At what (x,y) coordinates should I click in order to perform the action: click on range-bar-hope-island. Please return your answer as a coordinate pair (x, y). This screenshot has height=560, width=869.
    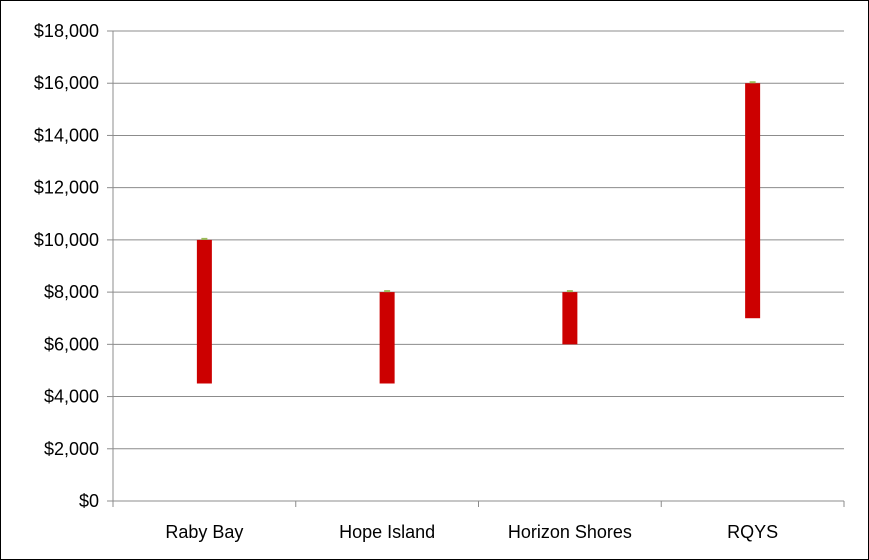
    Looking at the image, I should click on (387, 338).